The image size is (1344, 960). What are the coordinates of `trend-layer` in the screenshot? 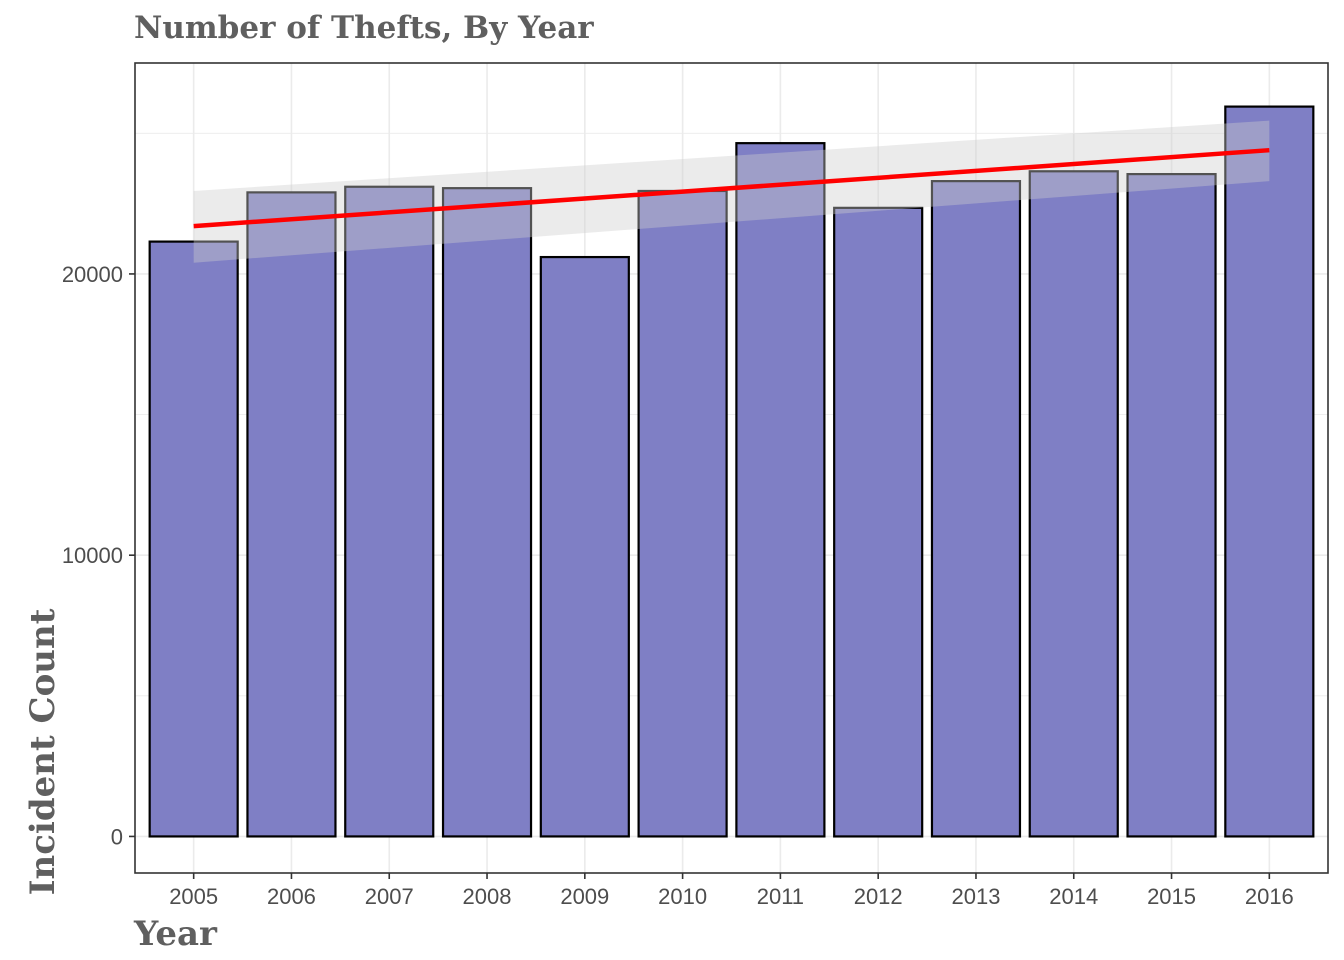 It's located at (731, 191).